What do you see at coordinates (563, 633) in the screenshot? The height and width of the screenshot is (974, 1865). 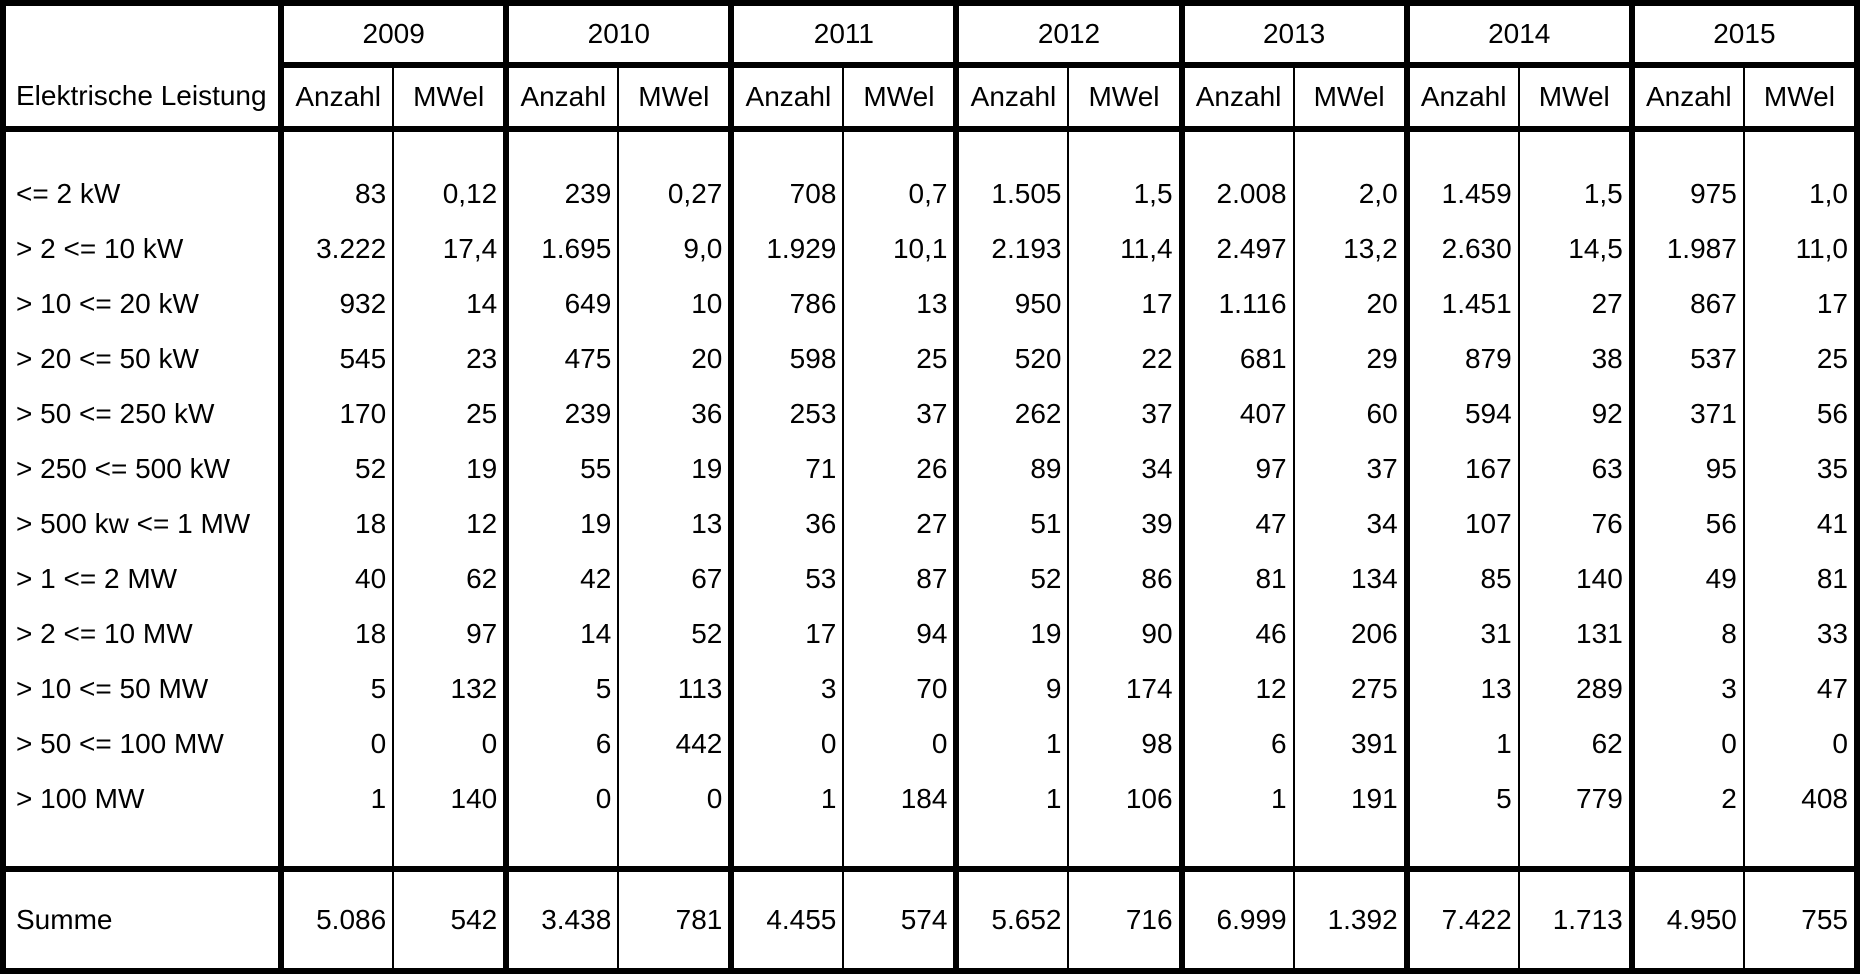 I see `cell-anzahl: 14` at bounding box center [563, 633].